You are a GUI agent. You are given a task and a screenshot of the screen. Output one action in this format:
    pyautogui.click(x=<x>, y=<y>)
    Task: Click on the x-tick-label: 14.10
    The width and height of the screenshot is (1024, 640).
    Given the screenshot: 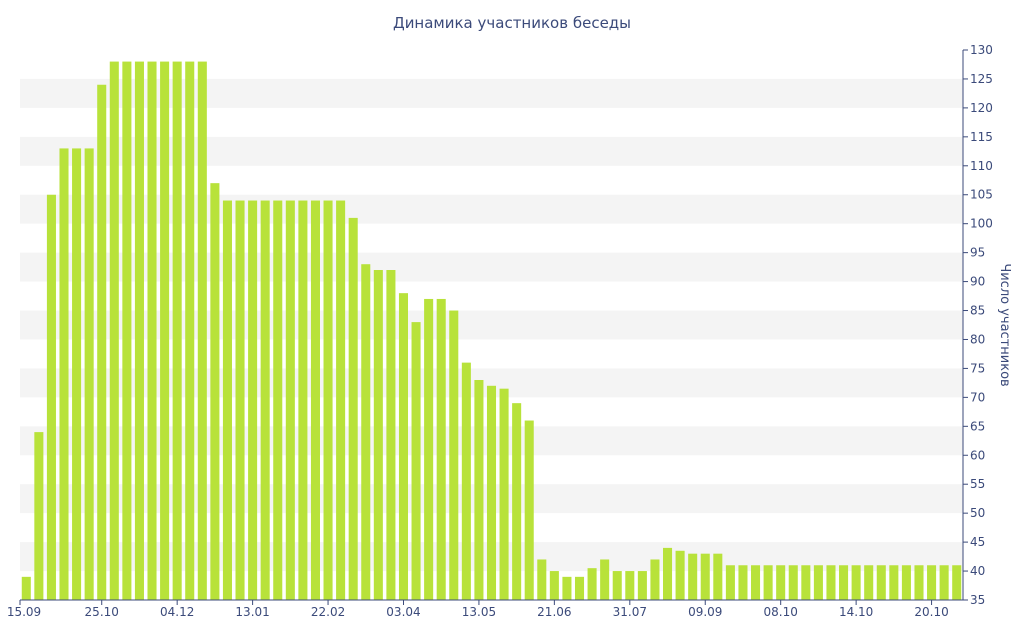 What is the action you would take?
    pyautogui.click(x=856, y=612)
    